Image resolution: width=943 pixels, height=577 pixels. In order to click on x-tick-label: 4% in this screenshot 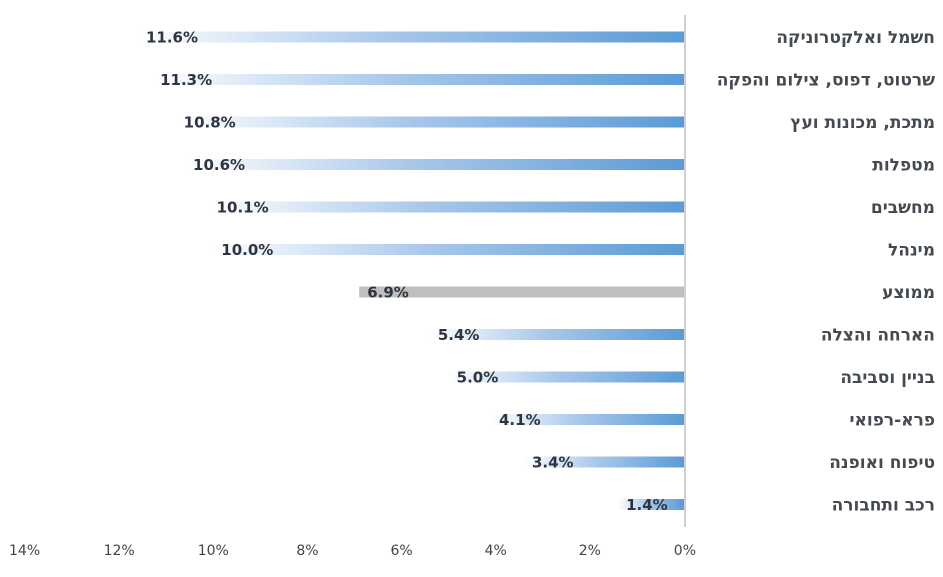, I will do `click(496, 551)`.